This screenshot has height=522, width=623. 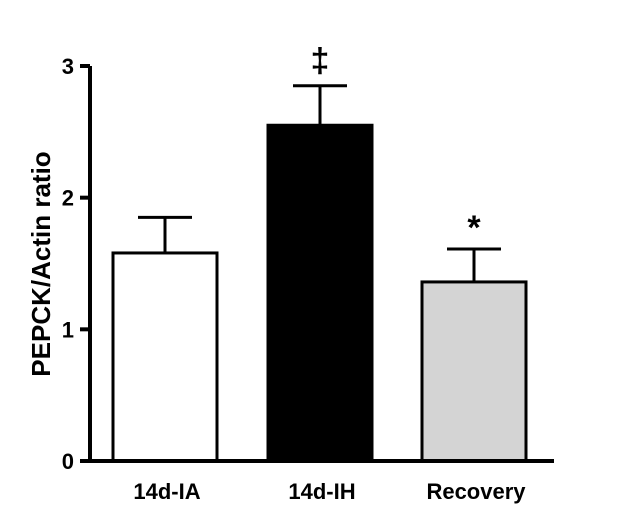 I want to click on x-category-label: 14d-IA, so click(x=166, y=491).